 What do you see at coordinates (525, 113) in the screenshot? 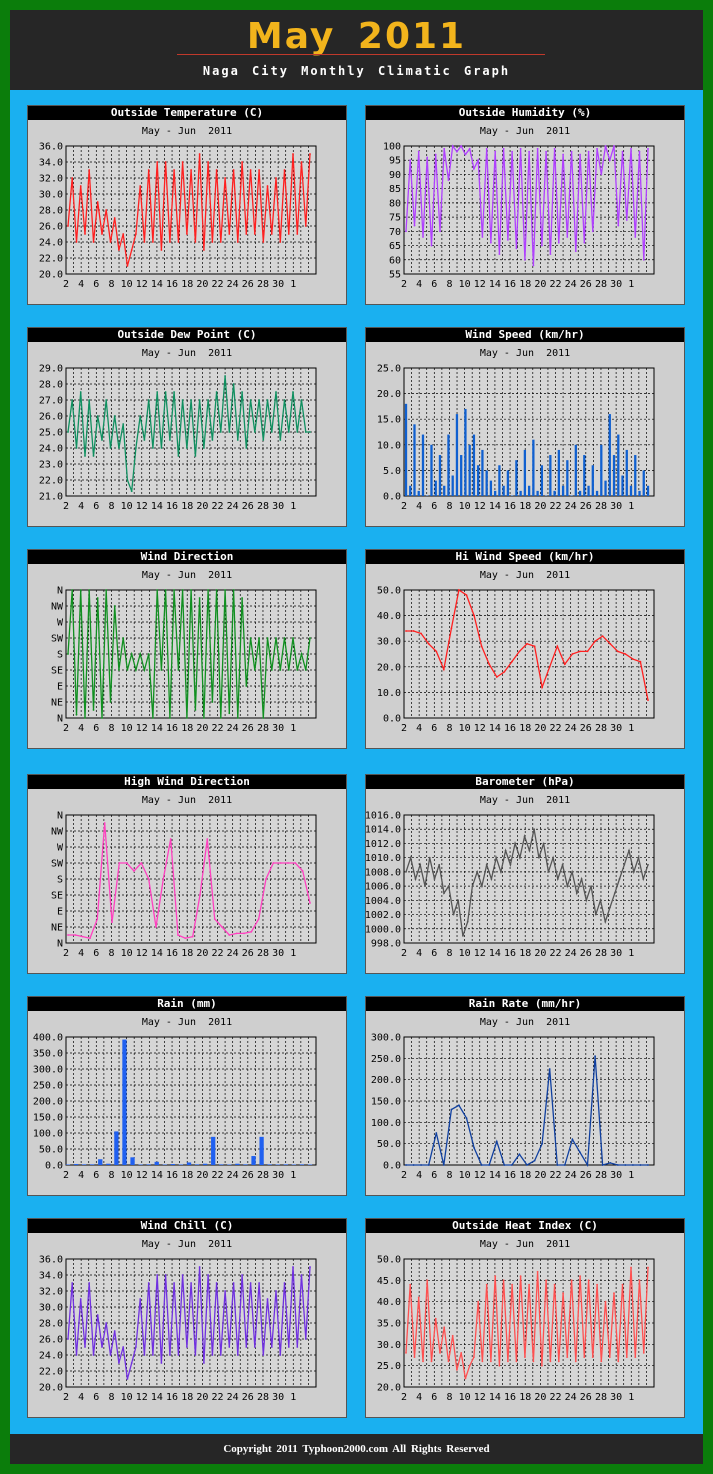
I see `chart-title: Outside Humidity (%)` at bounding box center [525, 113].